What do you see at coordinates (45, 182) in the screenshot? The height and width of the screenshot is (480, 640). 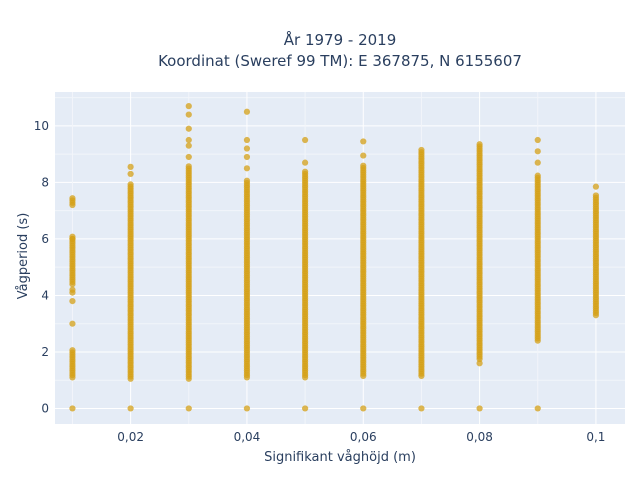 I see `y-tick-label: 8` at bounding box center [45, 182].